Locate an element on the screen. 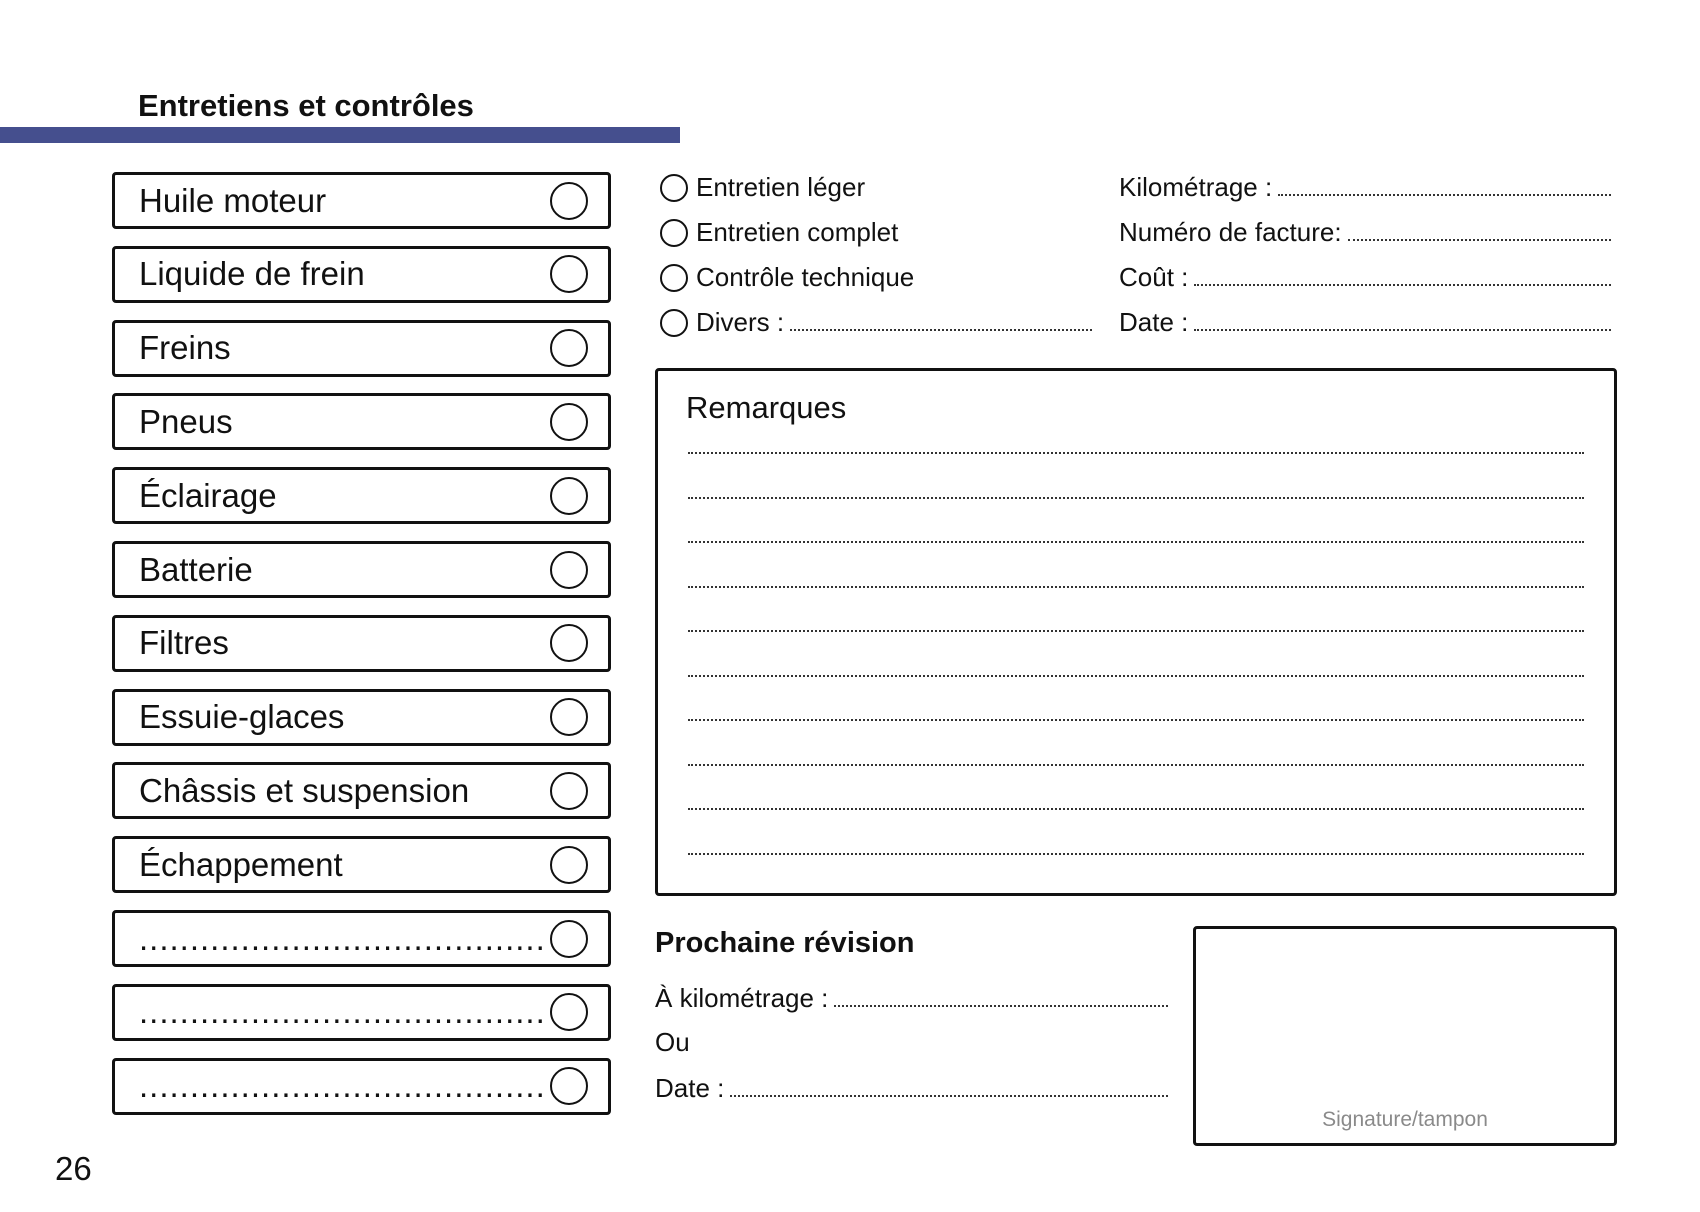 The width and height of the screenshot is (1700, 1212). page-number: 26 is located at coordinates (73, 1168).